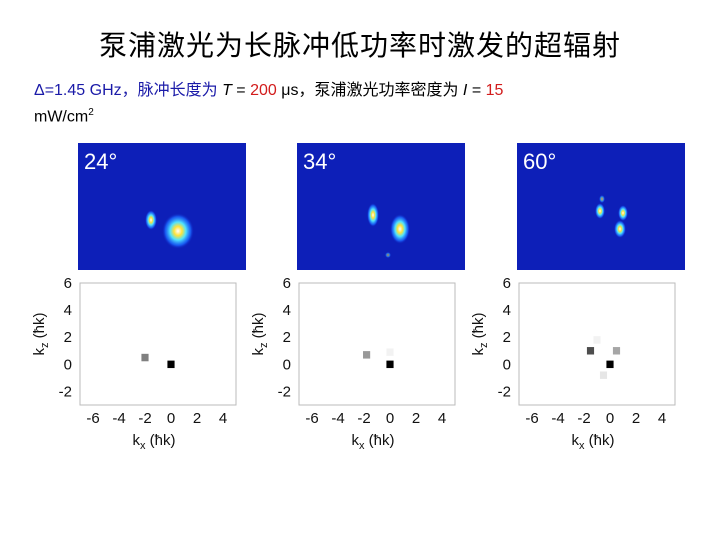  What do you see at coordinates (263, 90) in the screenshot?
I see `t-value: 200` at bounding box center [263, 90].